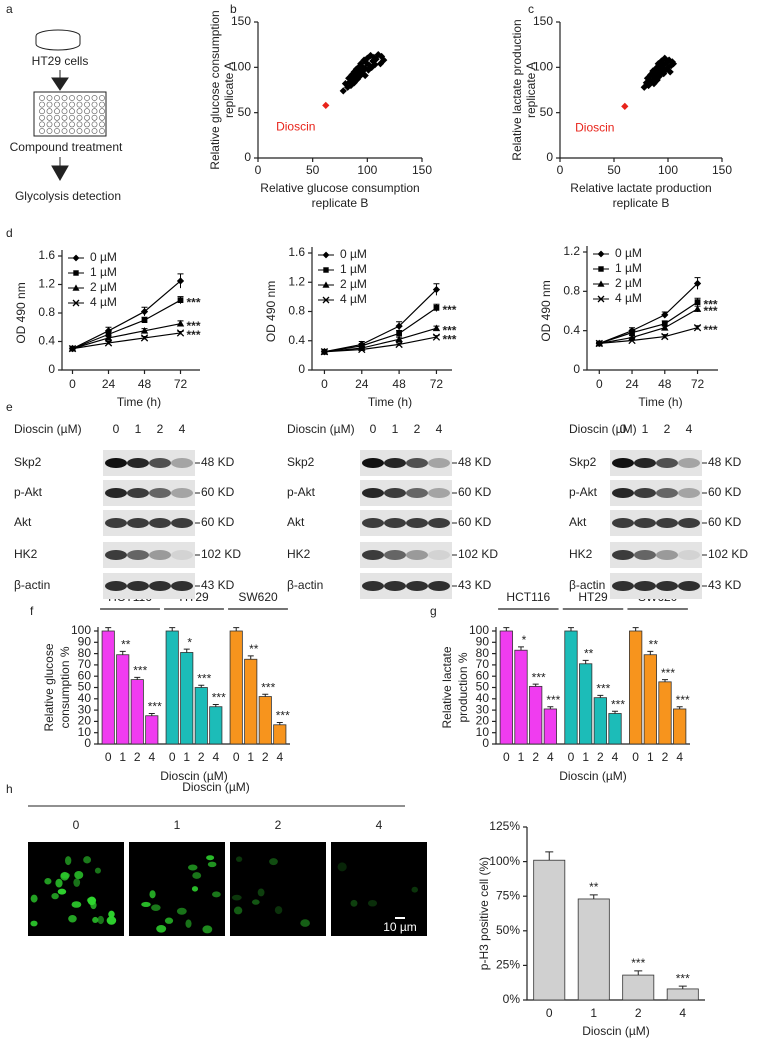 The image size is (764, 1046). Describe the element at coordinates (130, 310) in the screenshot. I see `axes` at that location.